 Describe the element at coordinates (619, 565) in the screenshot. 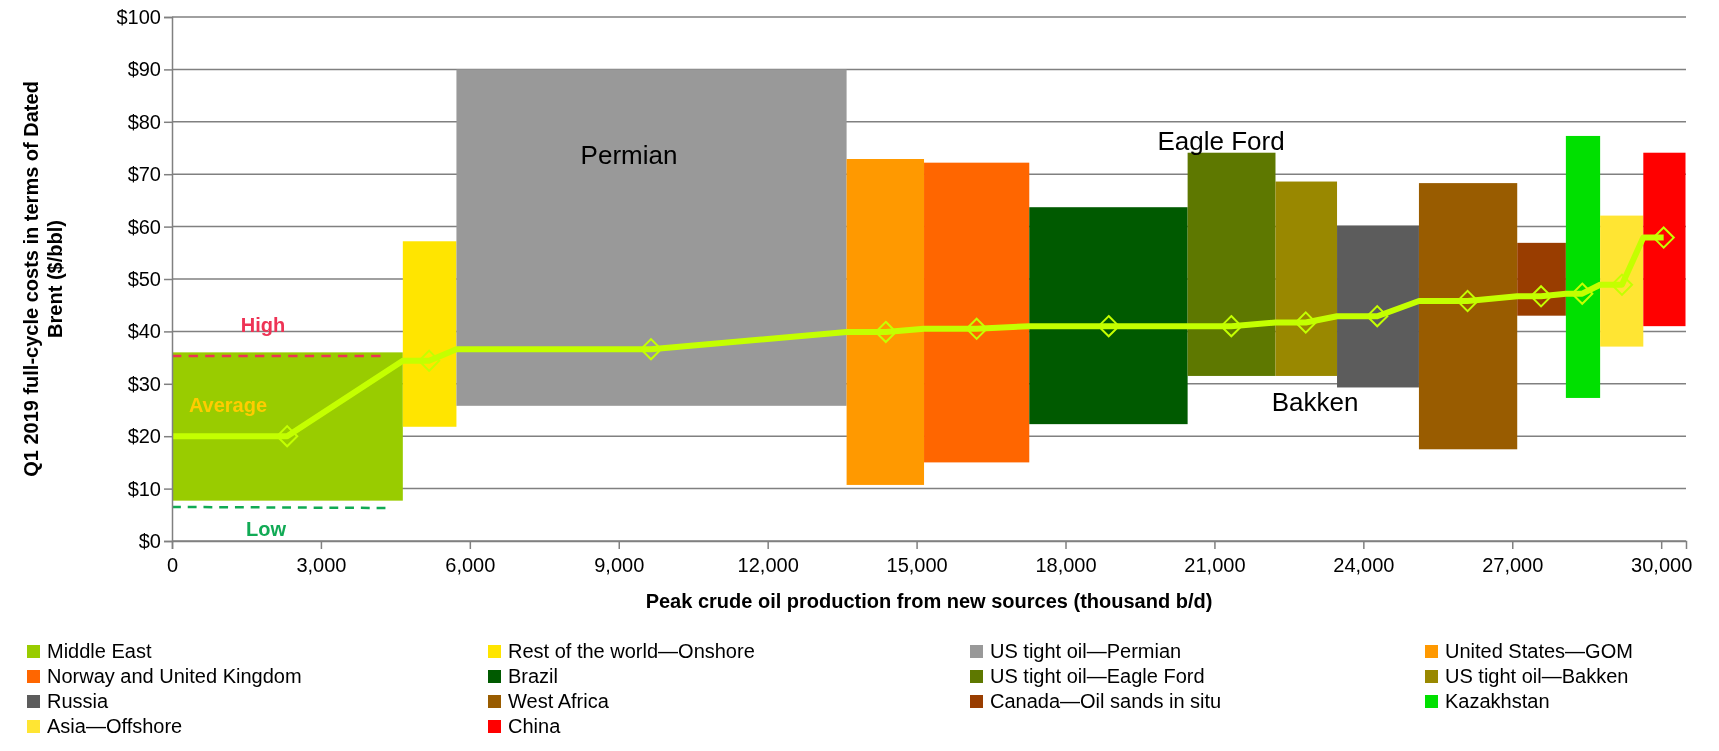

I see `x-tick-label: 9,000` at that location.